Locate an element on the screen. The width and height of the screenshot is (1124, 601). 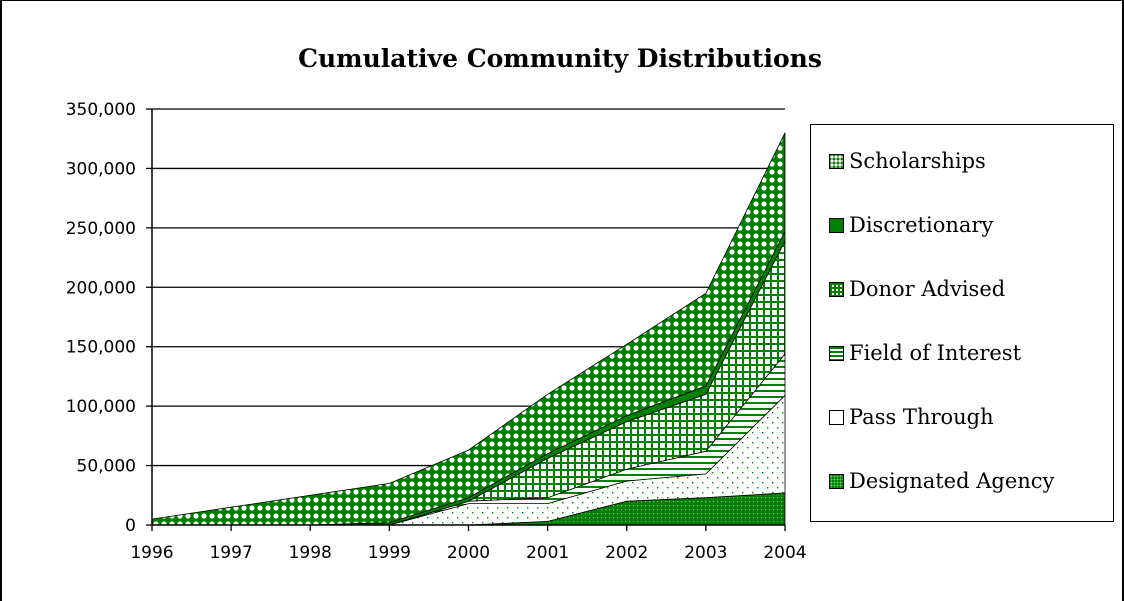
legend-item-scholarships: Scholarships is located at coordinates (907, 161).